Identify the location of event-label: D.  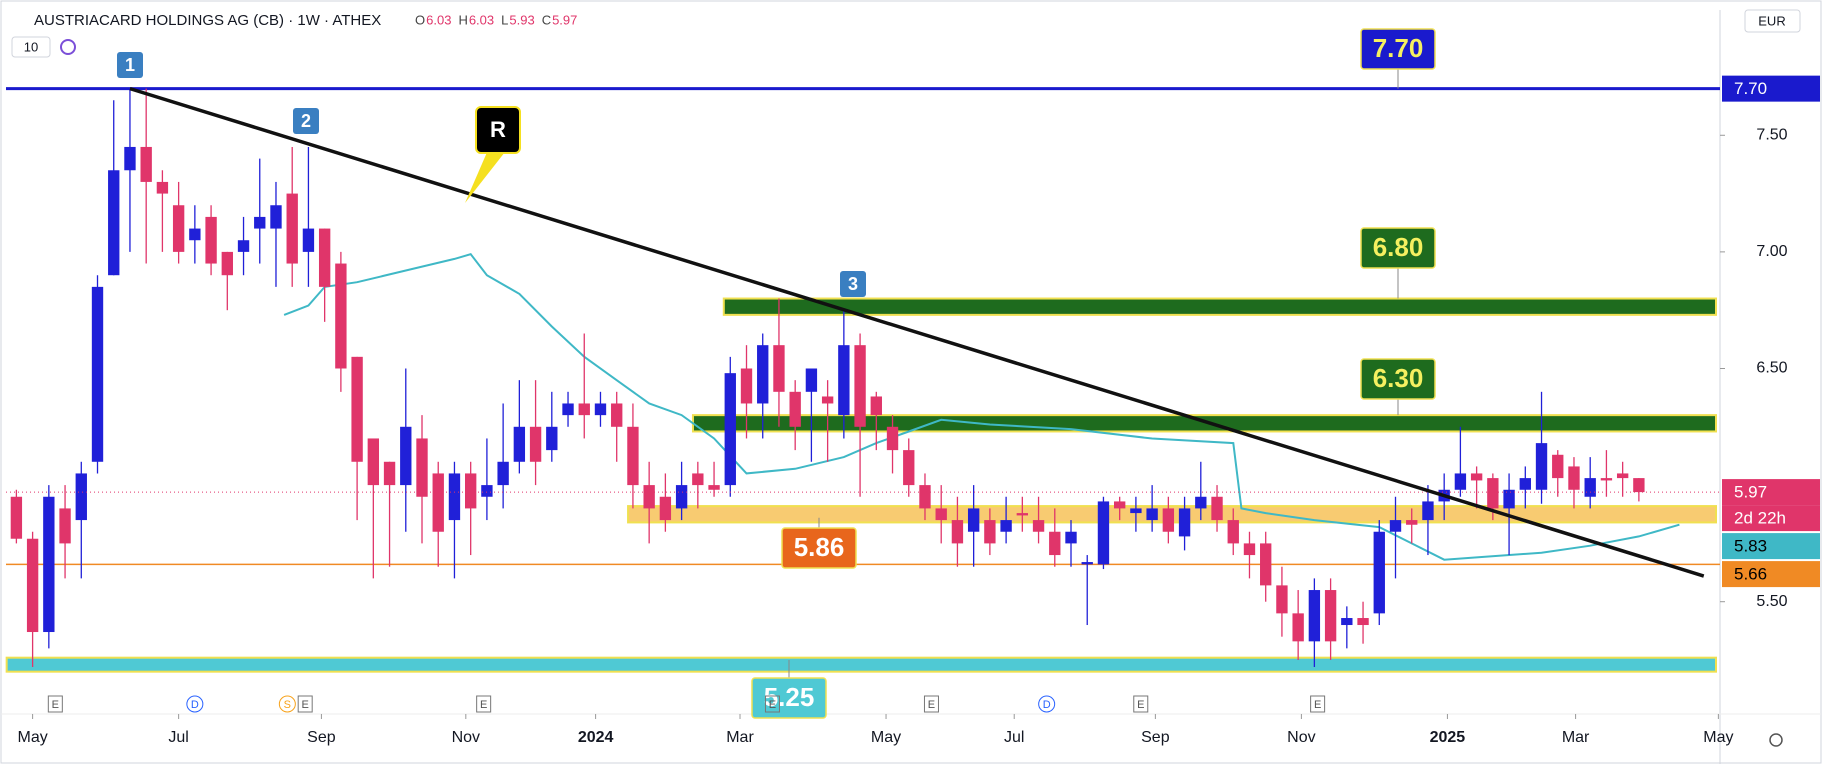
(195, 705).